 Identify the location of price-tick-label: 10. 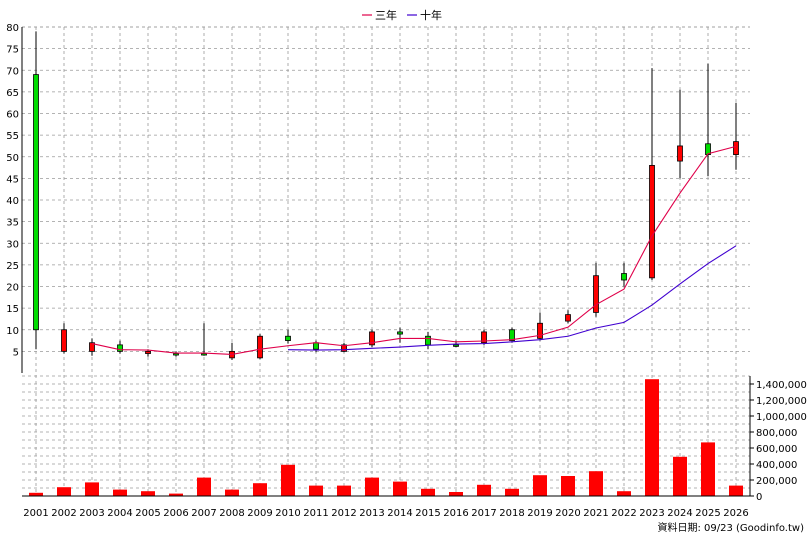
(12, 331).